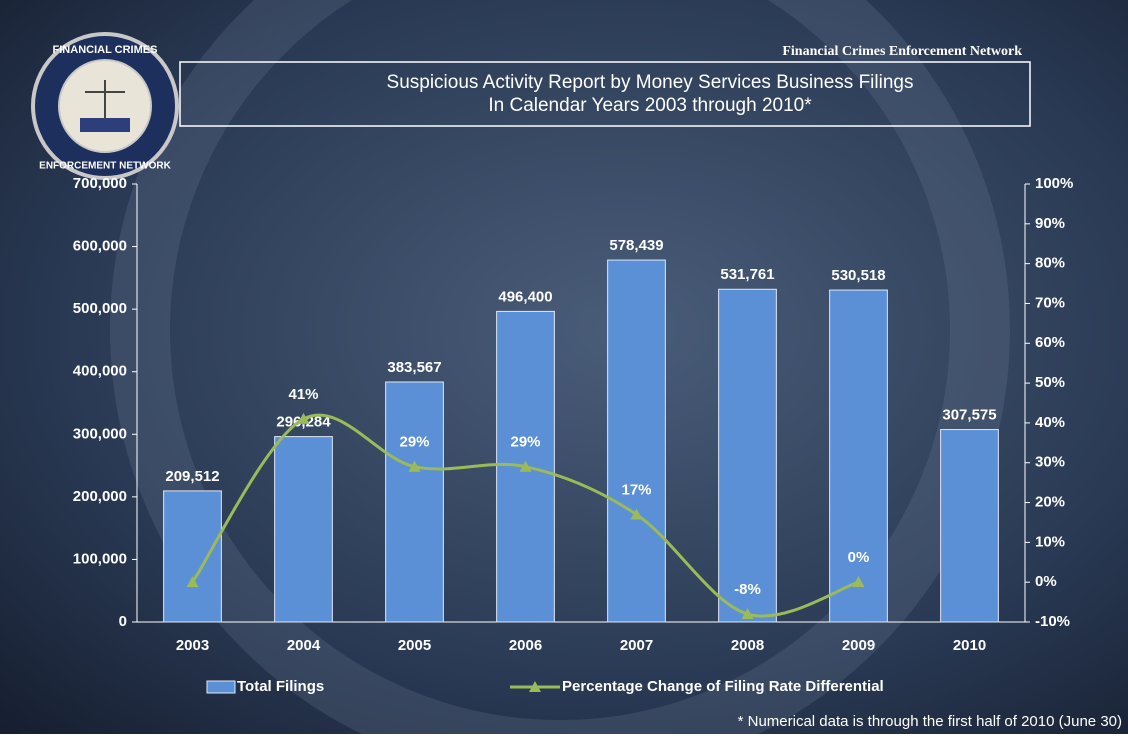  I want to click on y2-tick-label: -10%, so click(1052, 621).